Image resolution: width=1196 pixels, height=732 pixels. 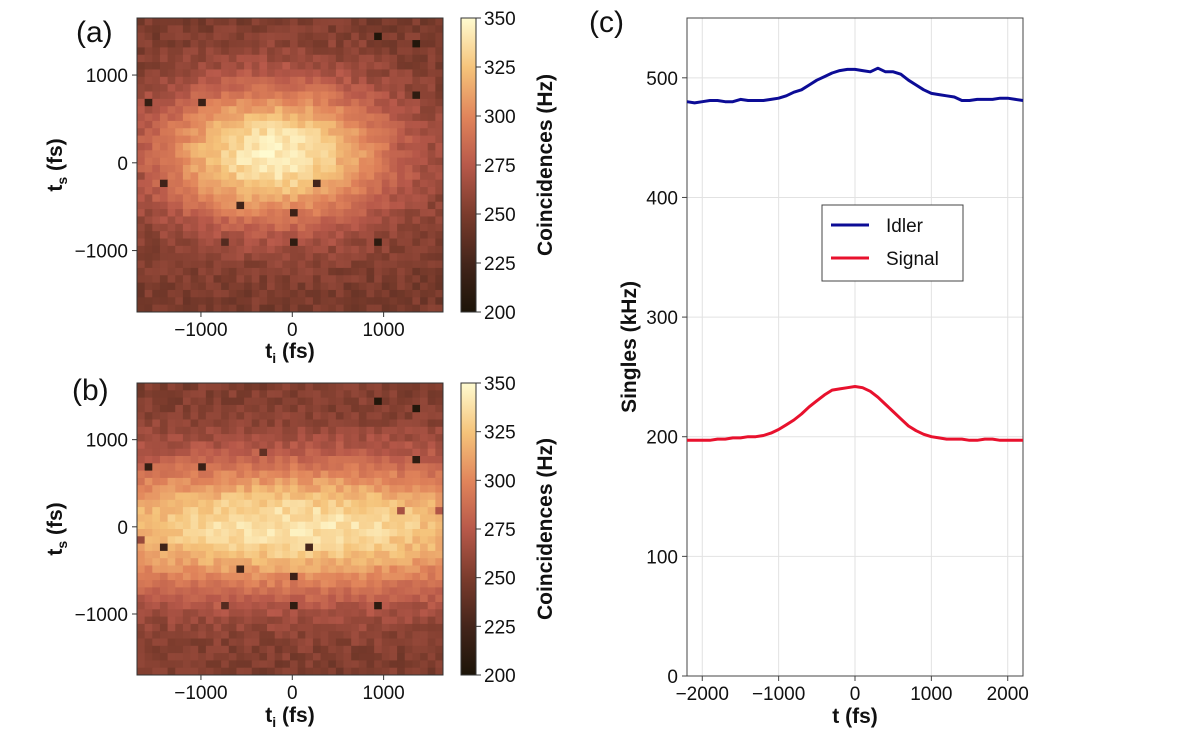 I want to click on panel-a-label: (a), so click(x=94, y=32).